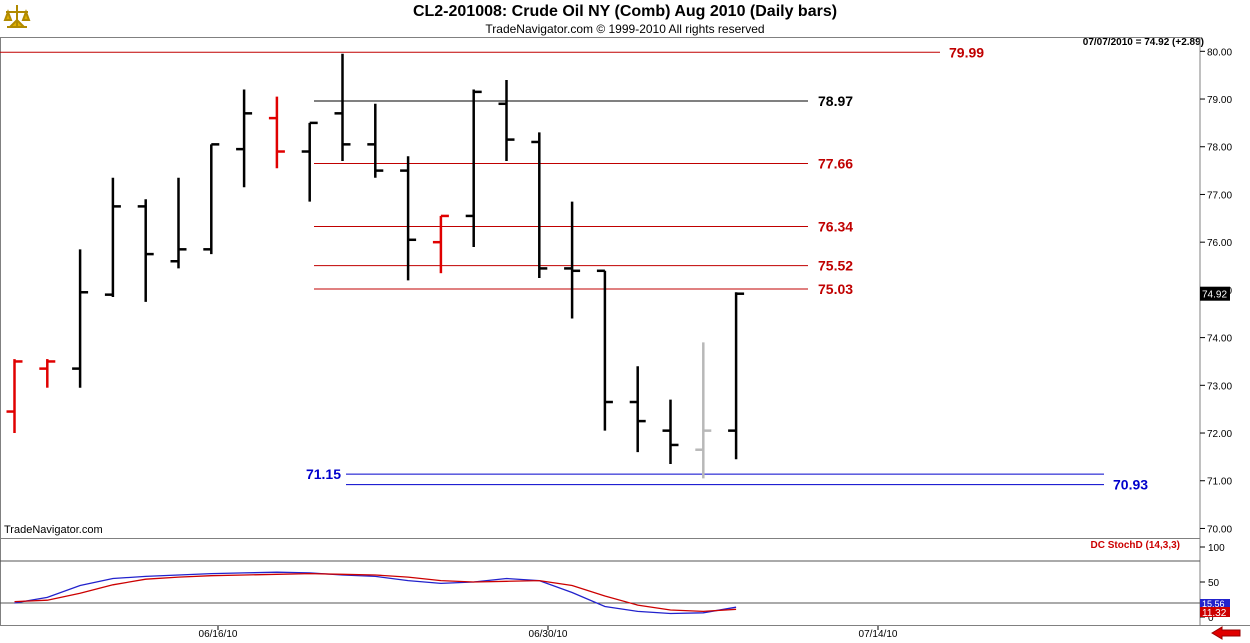 Image resolution: width=1250 pixels, height=643 pixels. Describe the element at coordinates (548, 634) in the screenshot. I see `date-tick-label: 06/30/10` at that location.